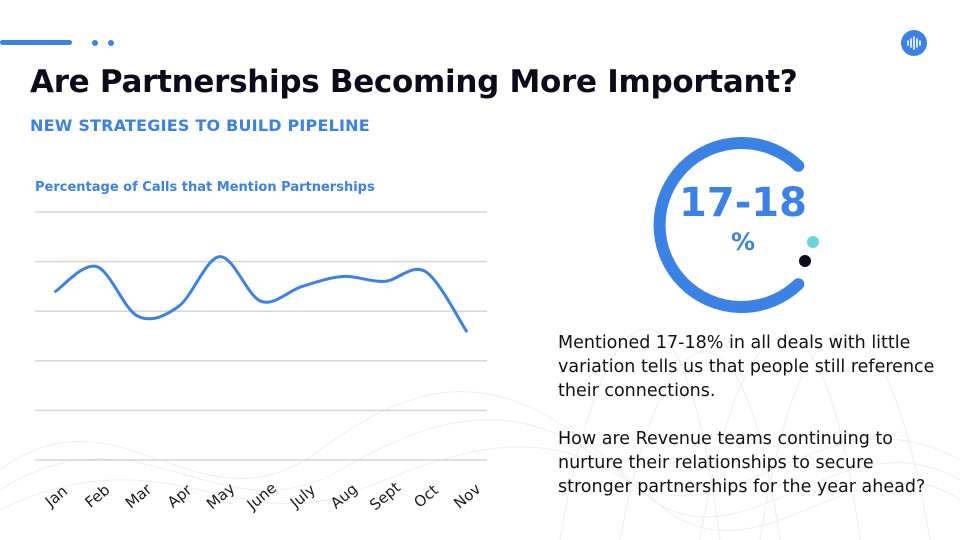 This screenshot has height=540, width=960. I want to click on series-line, so click(261, 294).